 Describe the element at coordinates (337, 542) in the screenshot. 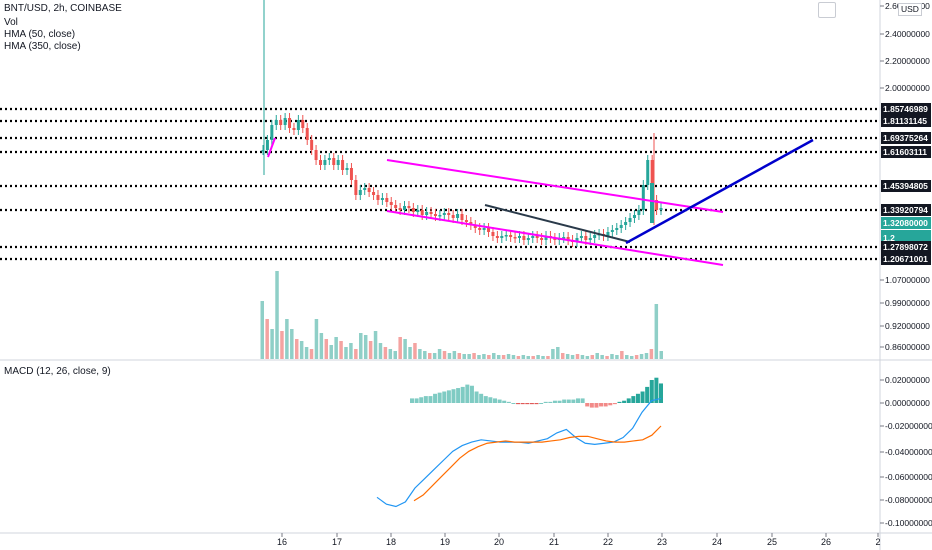

I see `time-tick-label: 17` at that location.